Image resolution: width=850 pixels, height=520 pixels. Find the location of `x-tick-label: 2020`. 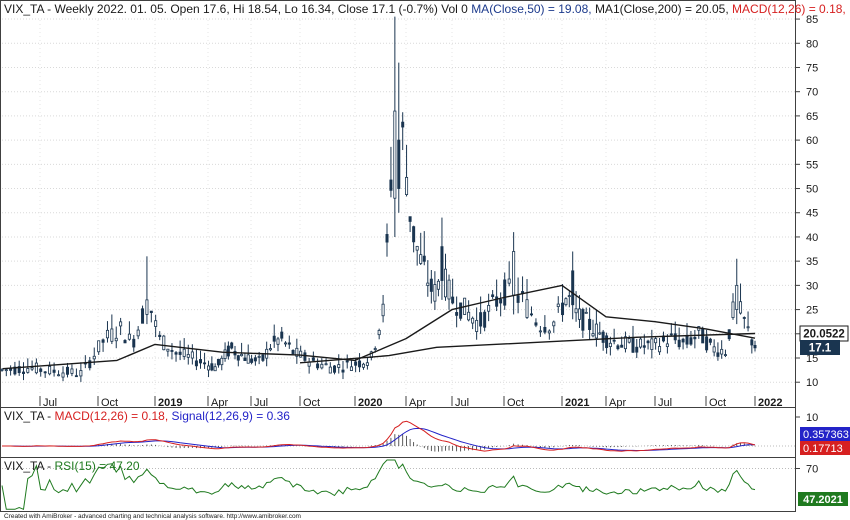

x-tick-label: 2020 is located at coordinates (370, 403).